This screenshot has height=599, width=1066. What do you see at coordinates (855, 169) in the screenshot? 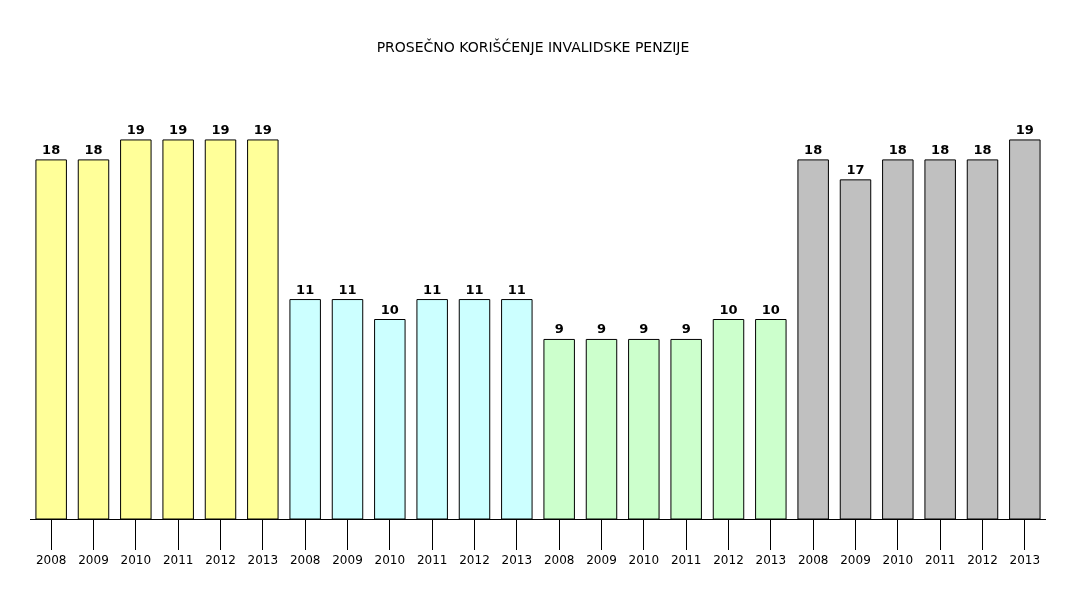
I see `data-label: 17` at bounding box center [855, 169].